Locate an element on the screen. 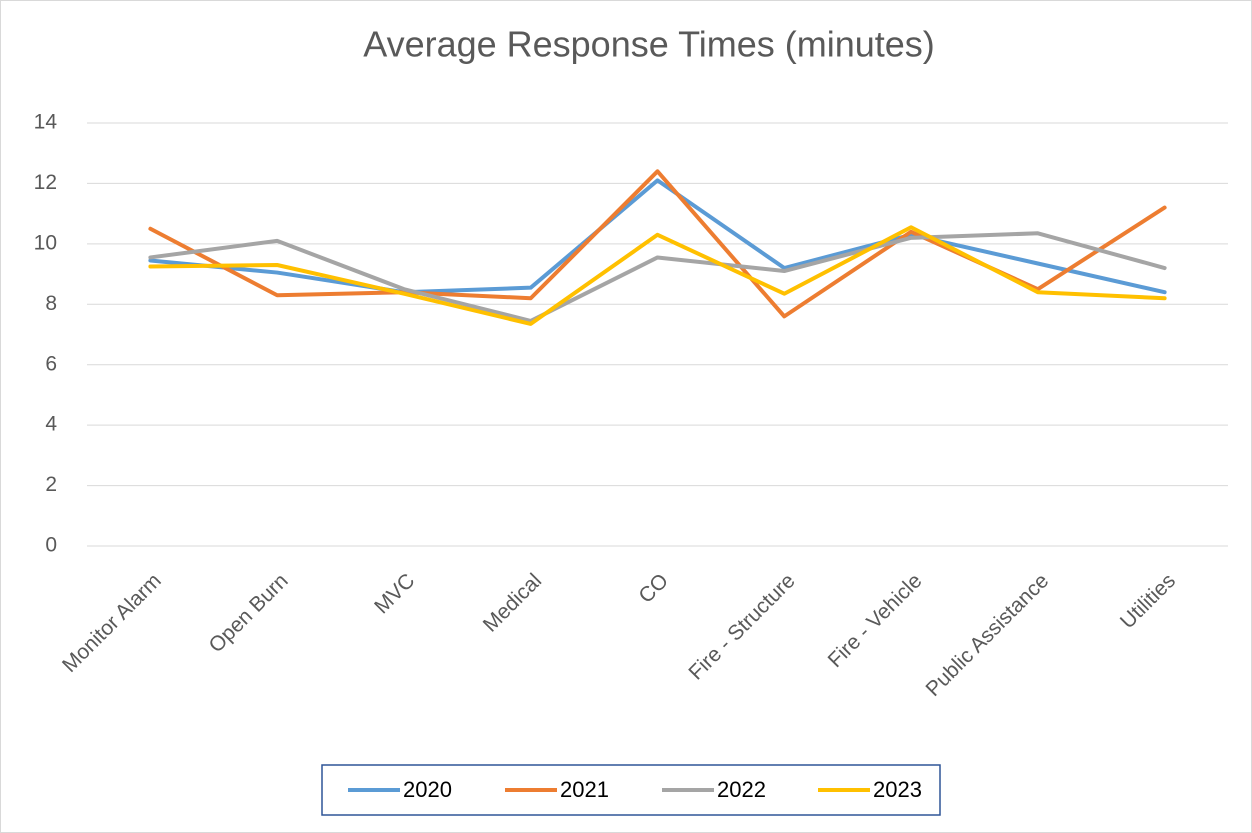 This screenshot has height=833, width=1252. y-tick-label: 6 is located at coordinates (51, 363).